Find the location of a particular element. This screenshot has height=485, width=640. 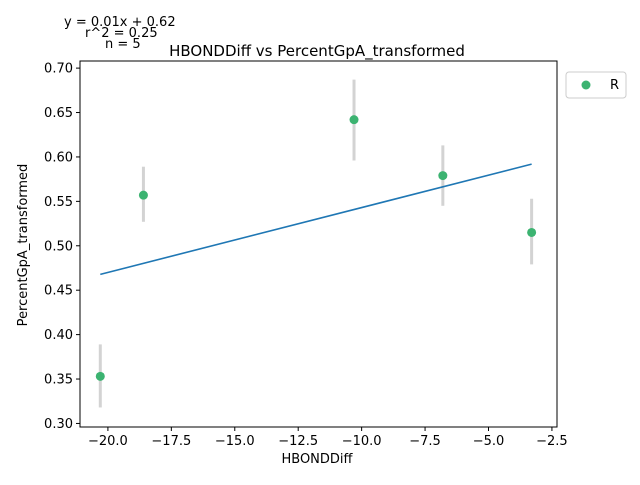

legend: R is located at coordinates (596, 85).